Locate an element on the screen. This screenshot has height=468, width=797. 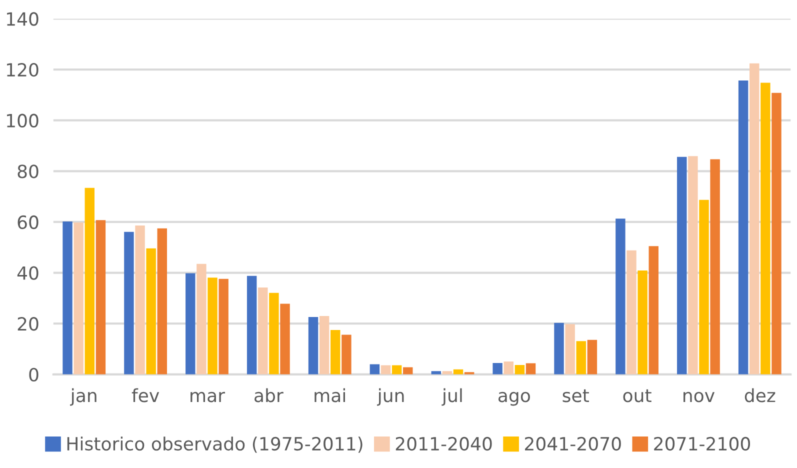
x-tick-label: set is located at coordinates (575, 395).